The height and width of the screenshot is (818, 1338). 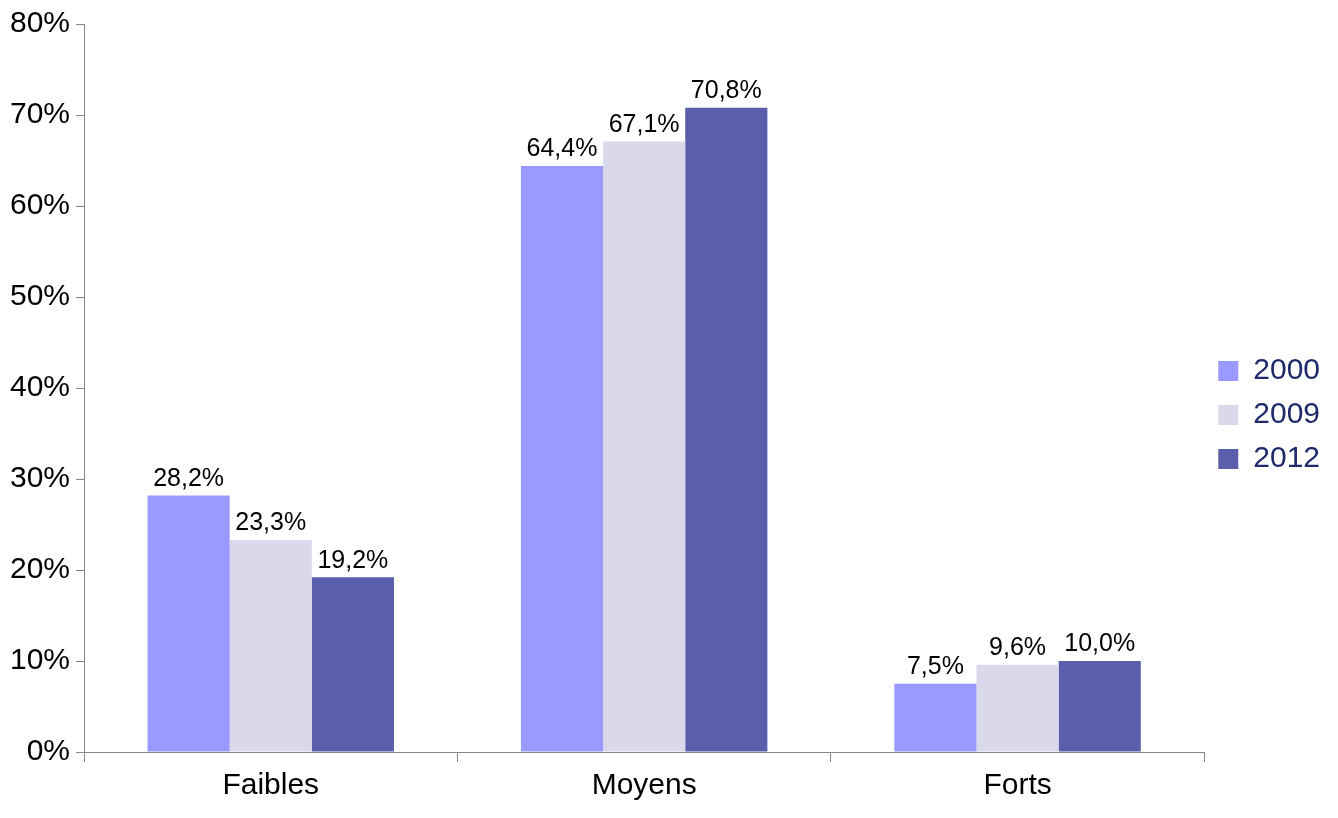 What do you see at coordinates (1017, 784) in the screenshot?
I see `x-tick-label: Forts` at bounding box center [1017, 784].